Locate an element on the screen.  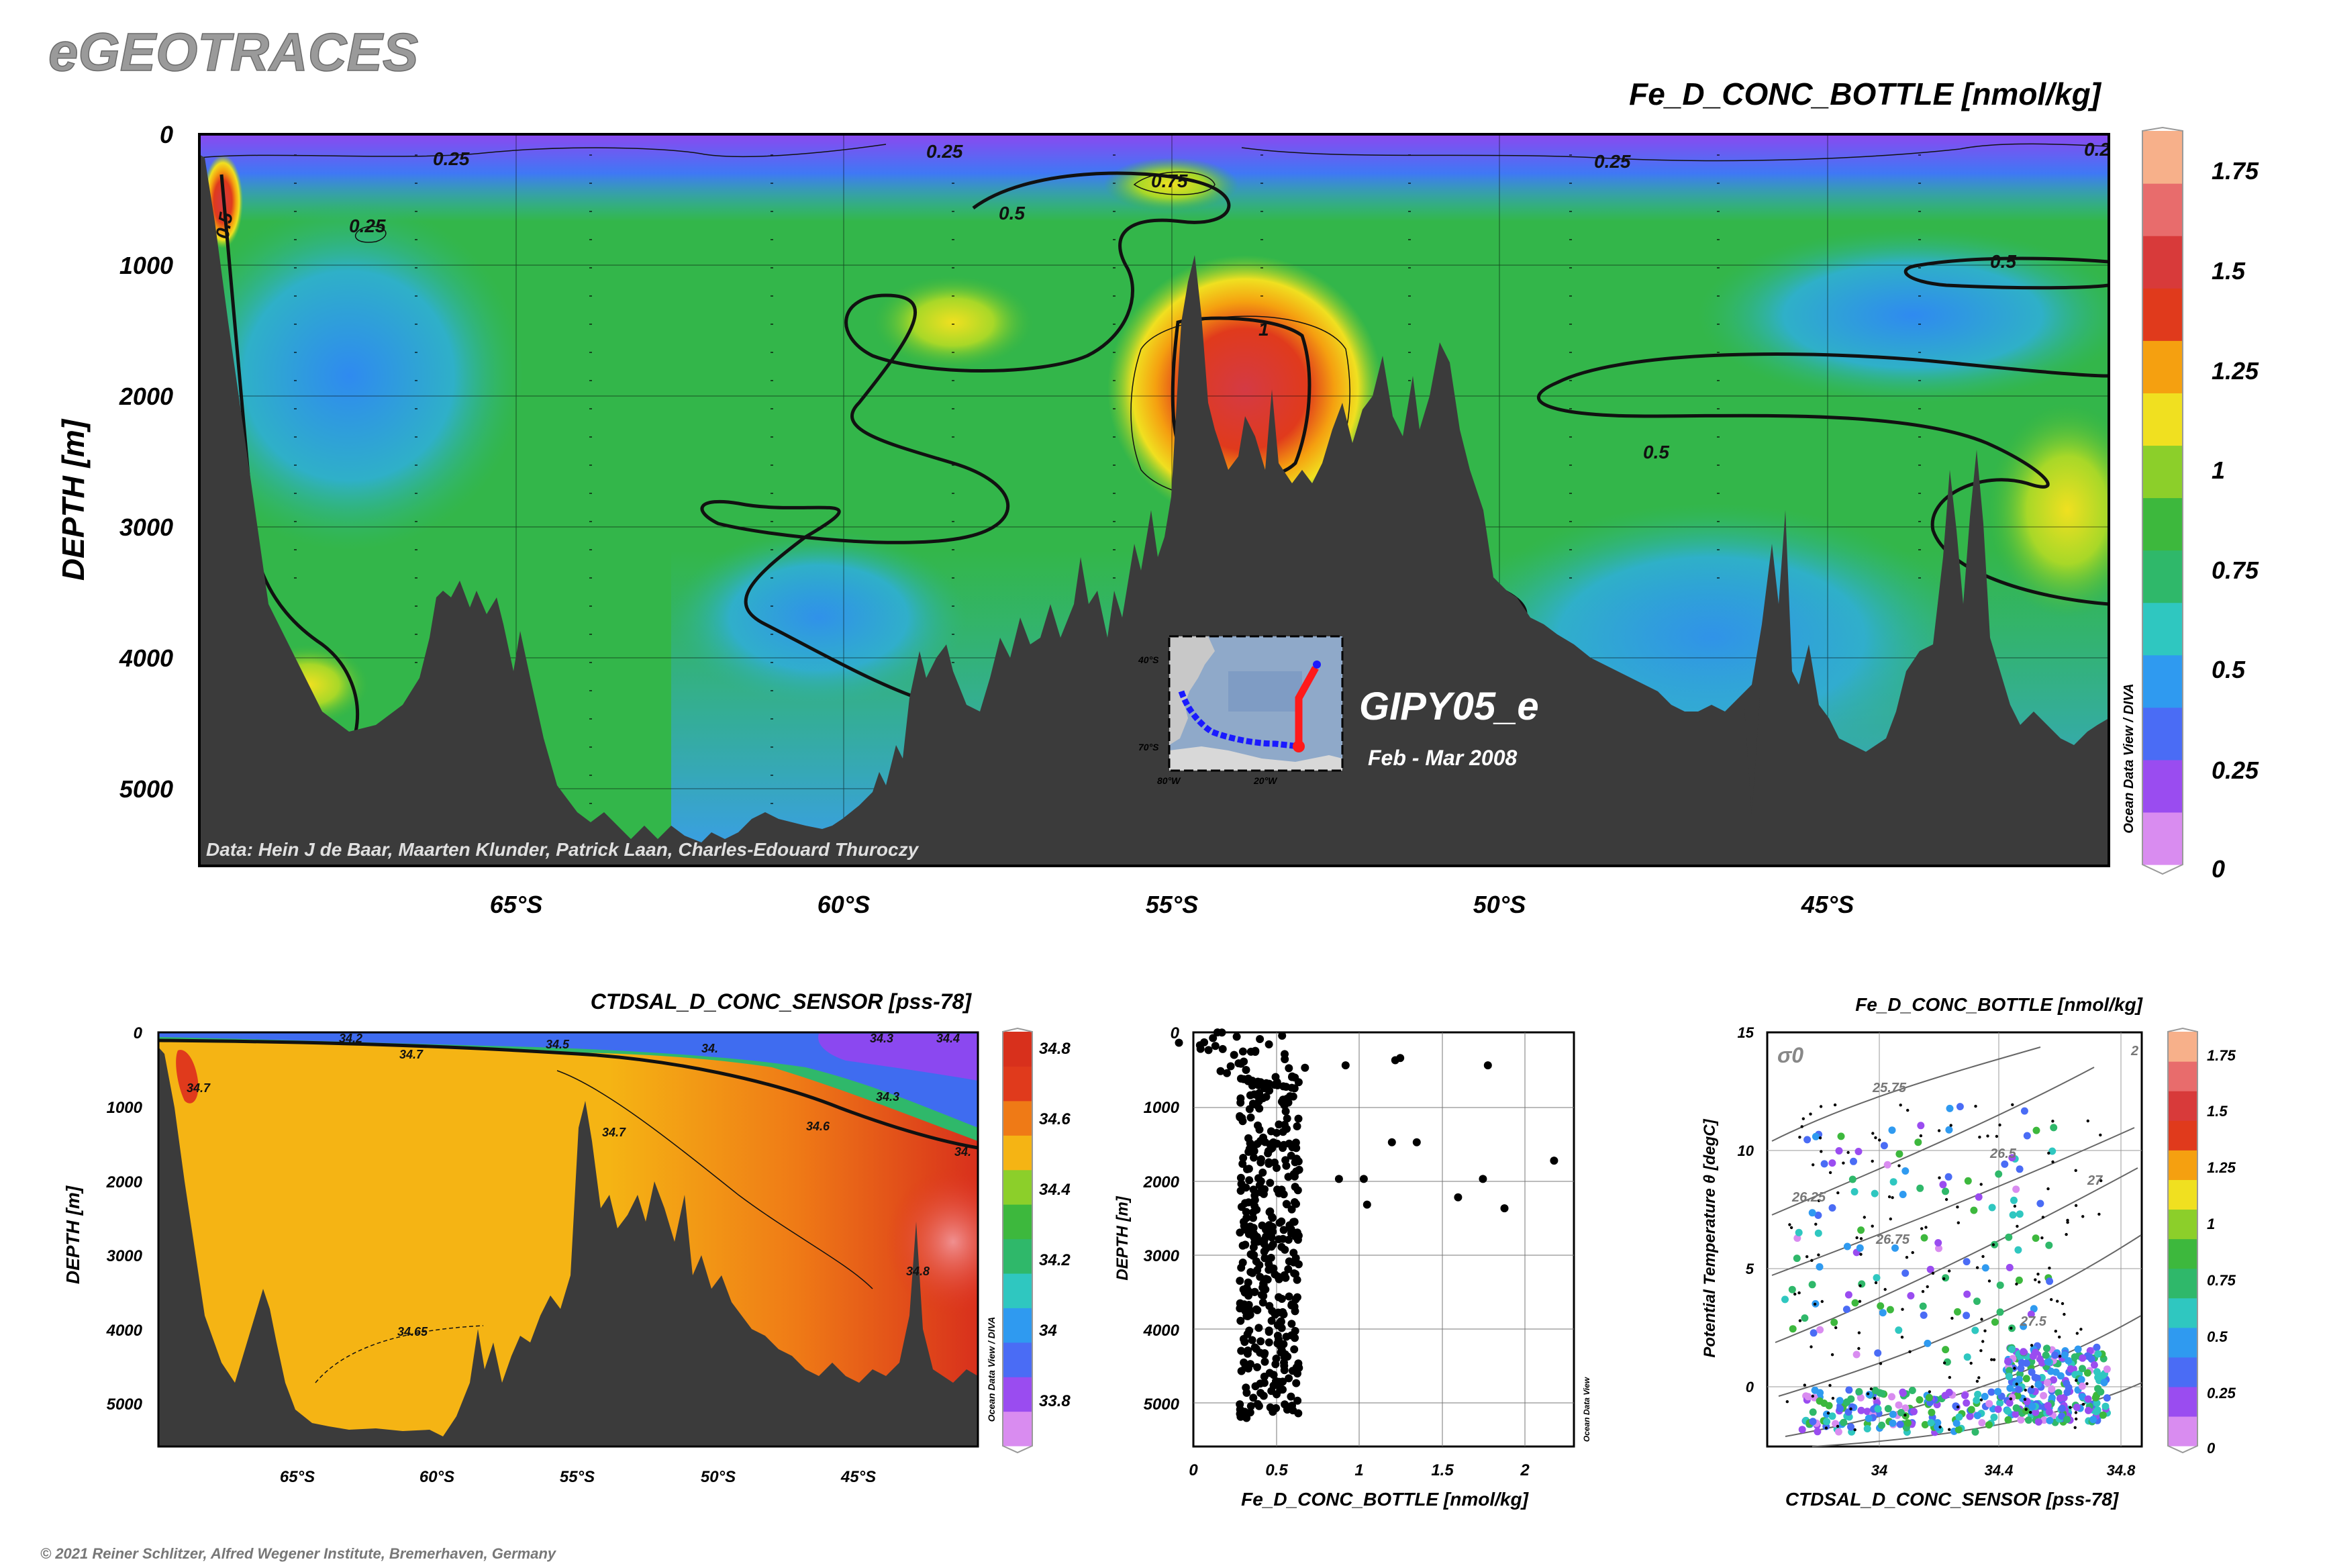
contour-label: 34.3 is located at coordinates (881, 1038).